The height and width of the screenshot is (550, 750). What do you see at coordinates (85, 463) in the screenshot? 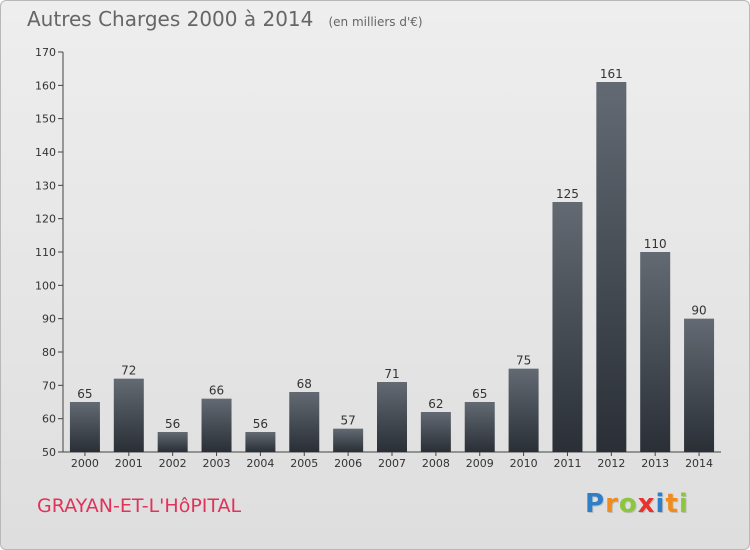
I see `x-tick-label: 2000` at bounding box center [85, 463].